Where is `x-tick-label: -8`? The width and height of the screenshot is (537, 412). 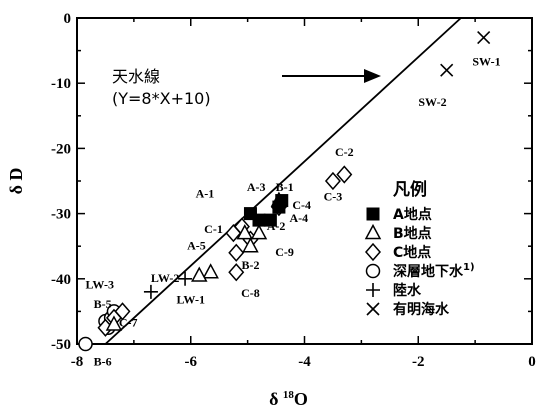 x-tick-label: -8 is located at coordinates (77, 362).